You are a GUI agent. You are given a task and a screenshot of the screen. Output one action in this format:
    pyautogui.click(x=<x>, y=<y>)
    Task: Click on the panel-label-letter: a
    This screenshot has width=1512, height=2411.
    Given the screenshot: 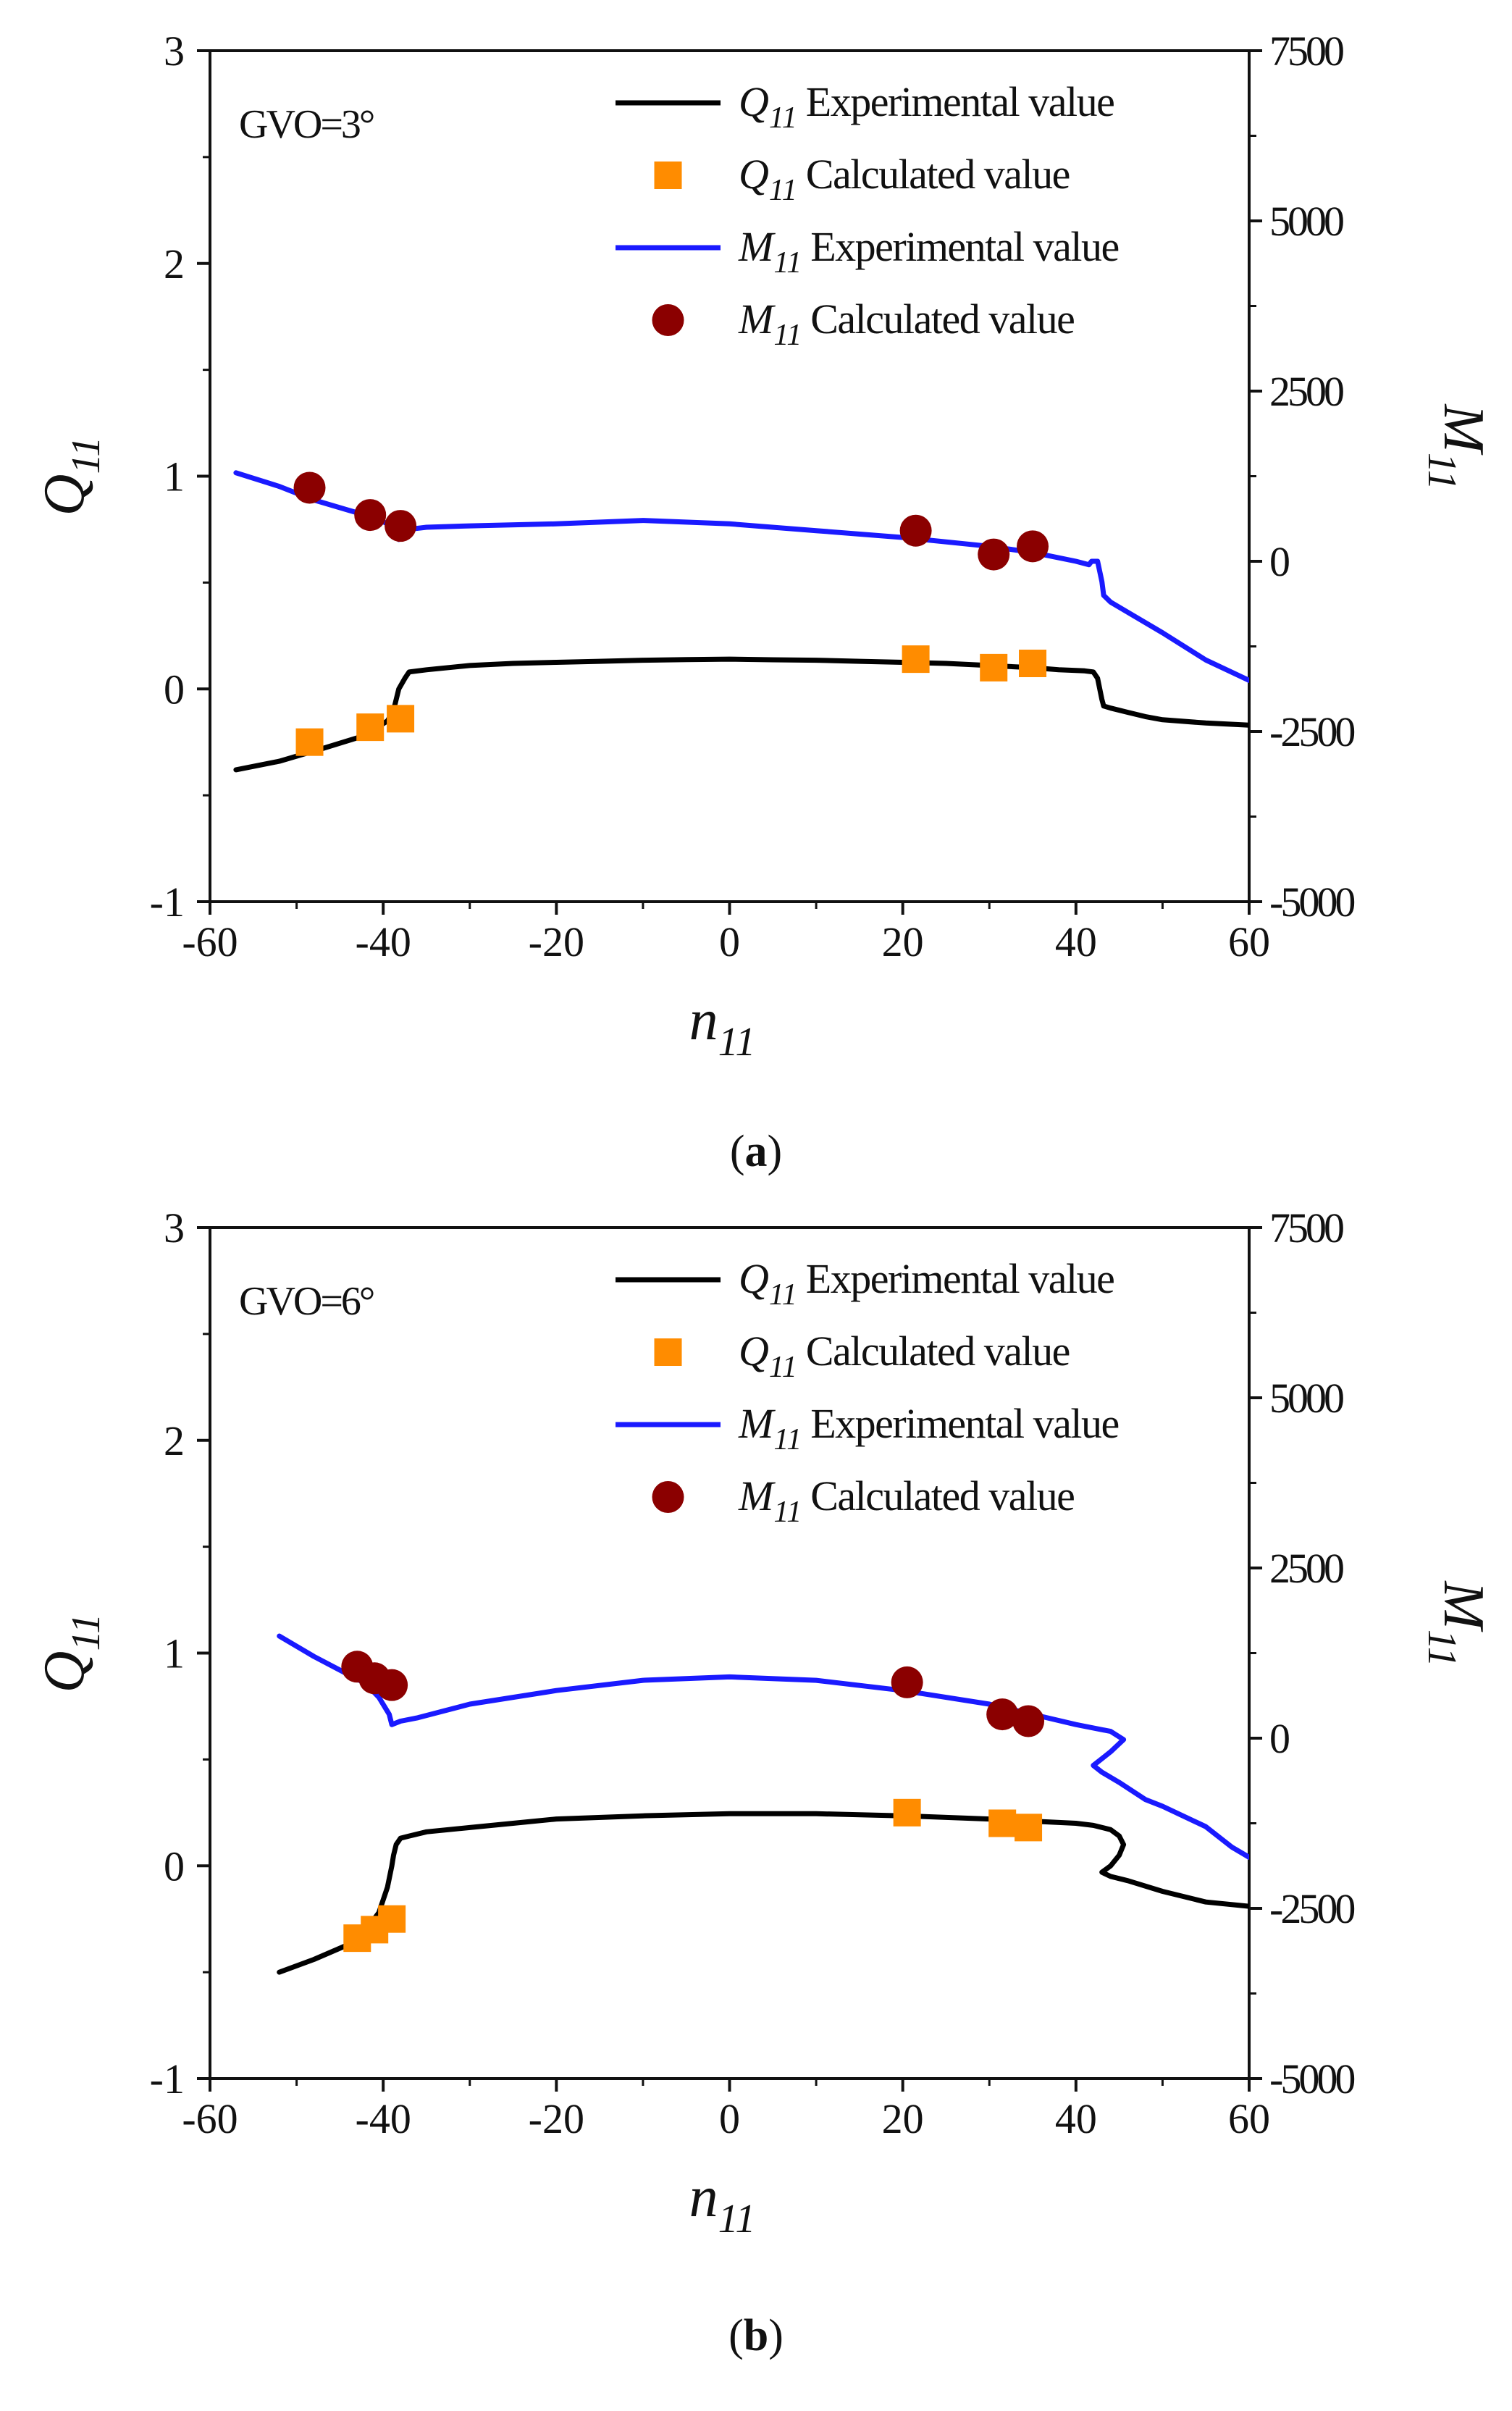 What is the action you would take?
    pyautogui.click(x=756, y=1151)
    